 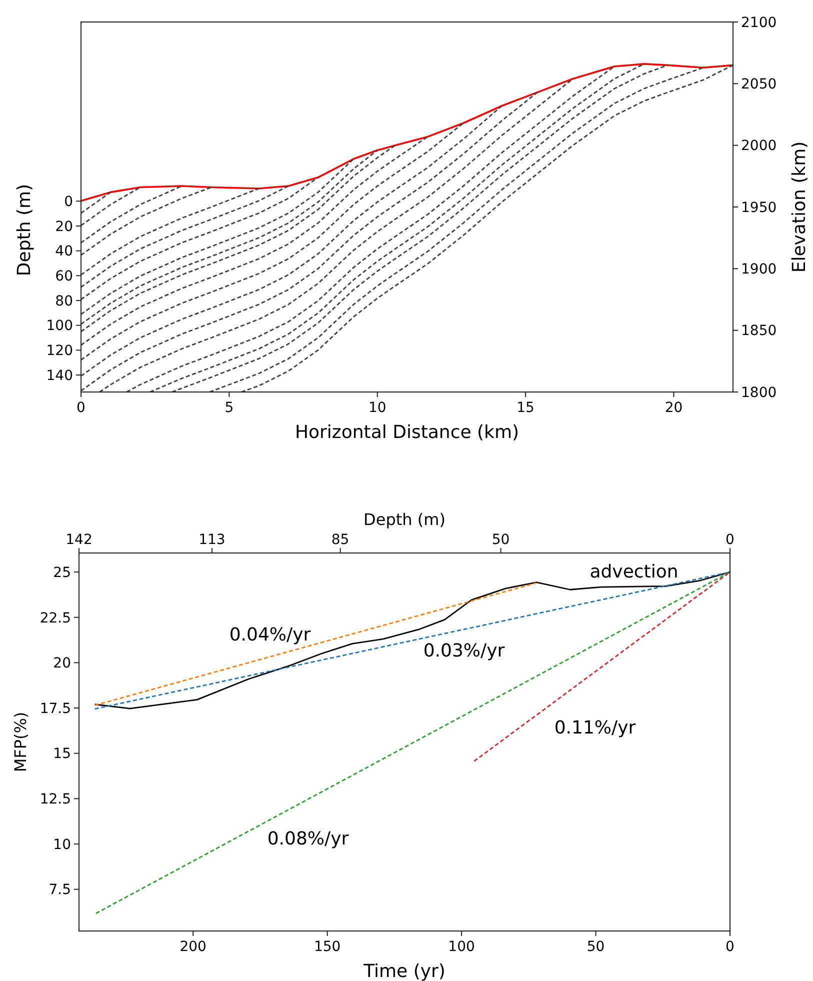 I want to click on y2-tick-label: 2100, so click(x=759, y=22).